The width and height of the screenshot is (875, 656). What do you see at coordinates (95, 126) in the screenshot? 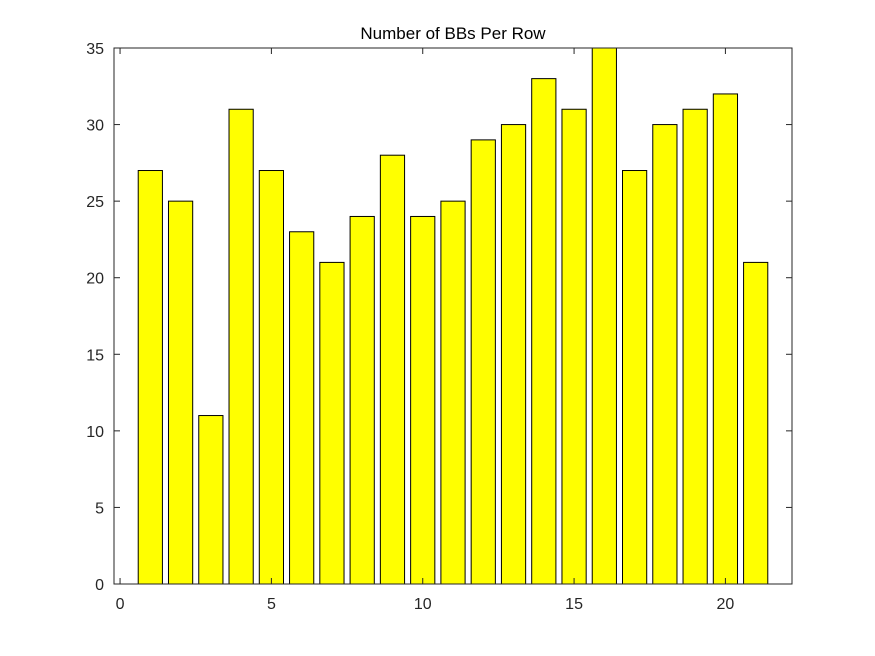
I see `y-tick-label: 30` at bounding box center [95, 126].